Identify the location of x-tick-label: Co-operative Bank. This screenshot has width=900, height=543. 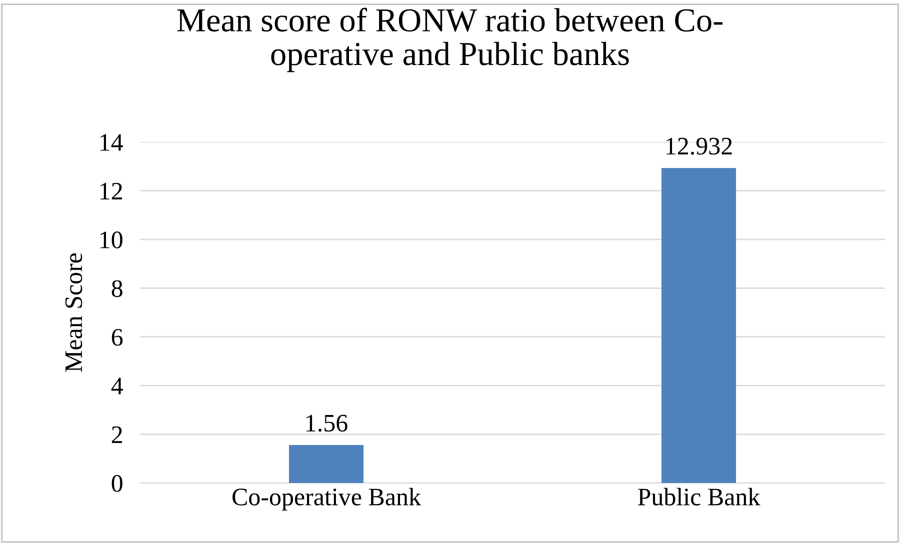
(327, 499).